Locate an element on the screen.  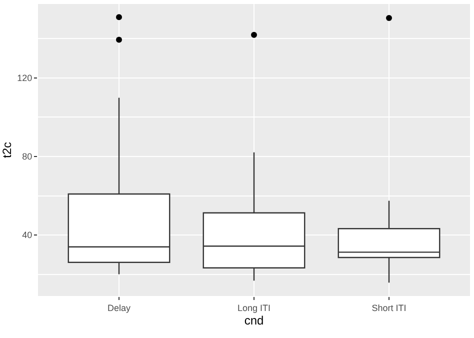
y-axis-title: t2c is located at coordinates (7, 150).